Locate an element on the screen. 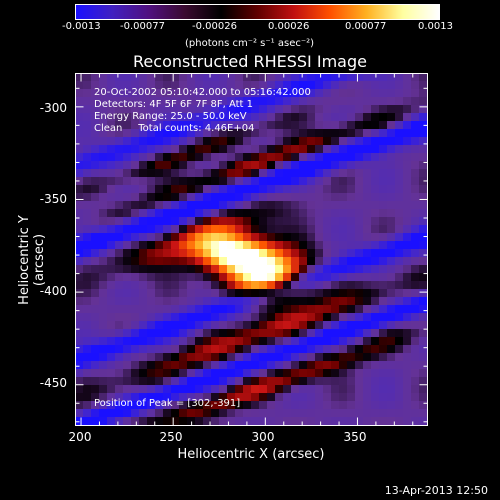 The height and width of the screenshot is (500, 500). x-tick-label: 300 is located at coordinates (263, 437).